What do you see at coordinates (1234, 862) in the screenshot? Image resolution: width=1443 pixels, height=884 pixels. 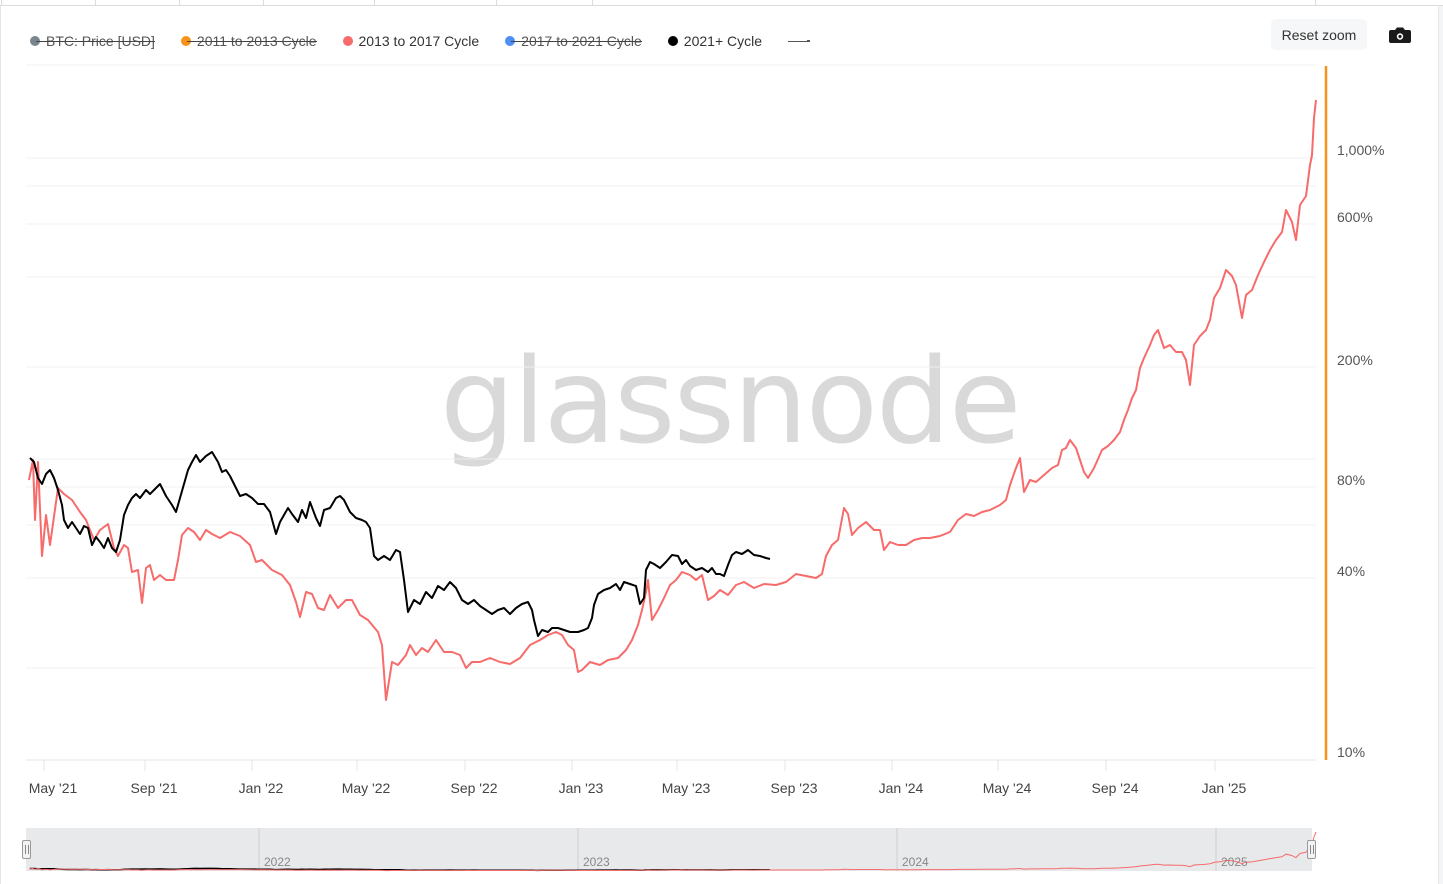 I see `navigator-year-label: 2025` at bounding box center [1234, 862].